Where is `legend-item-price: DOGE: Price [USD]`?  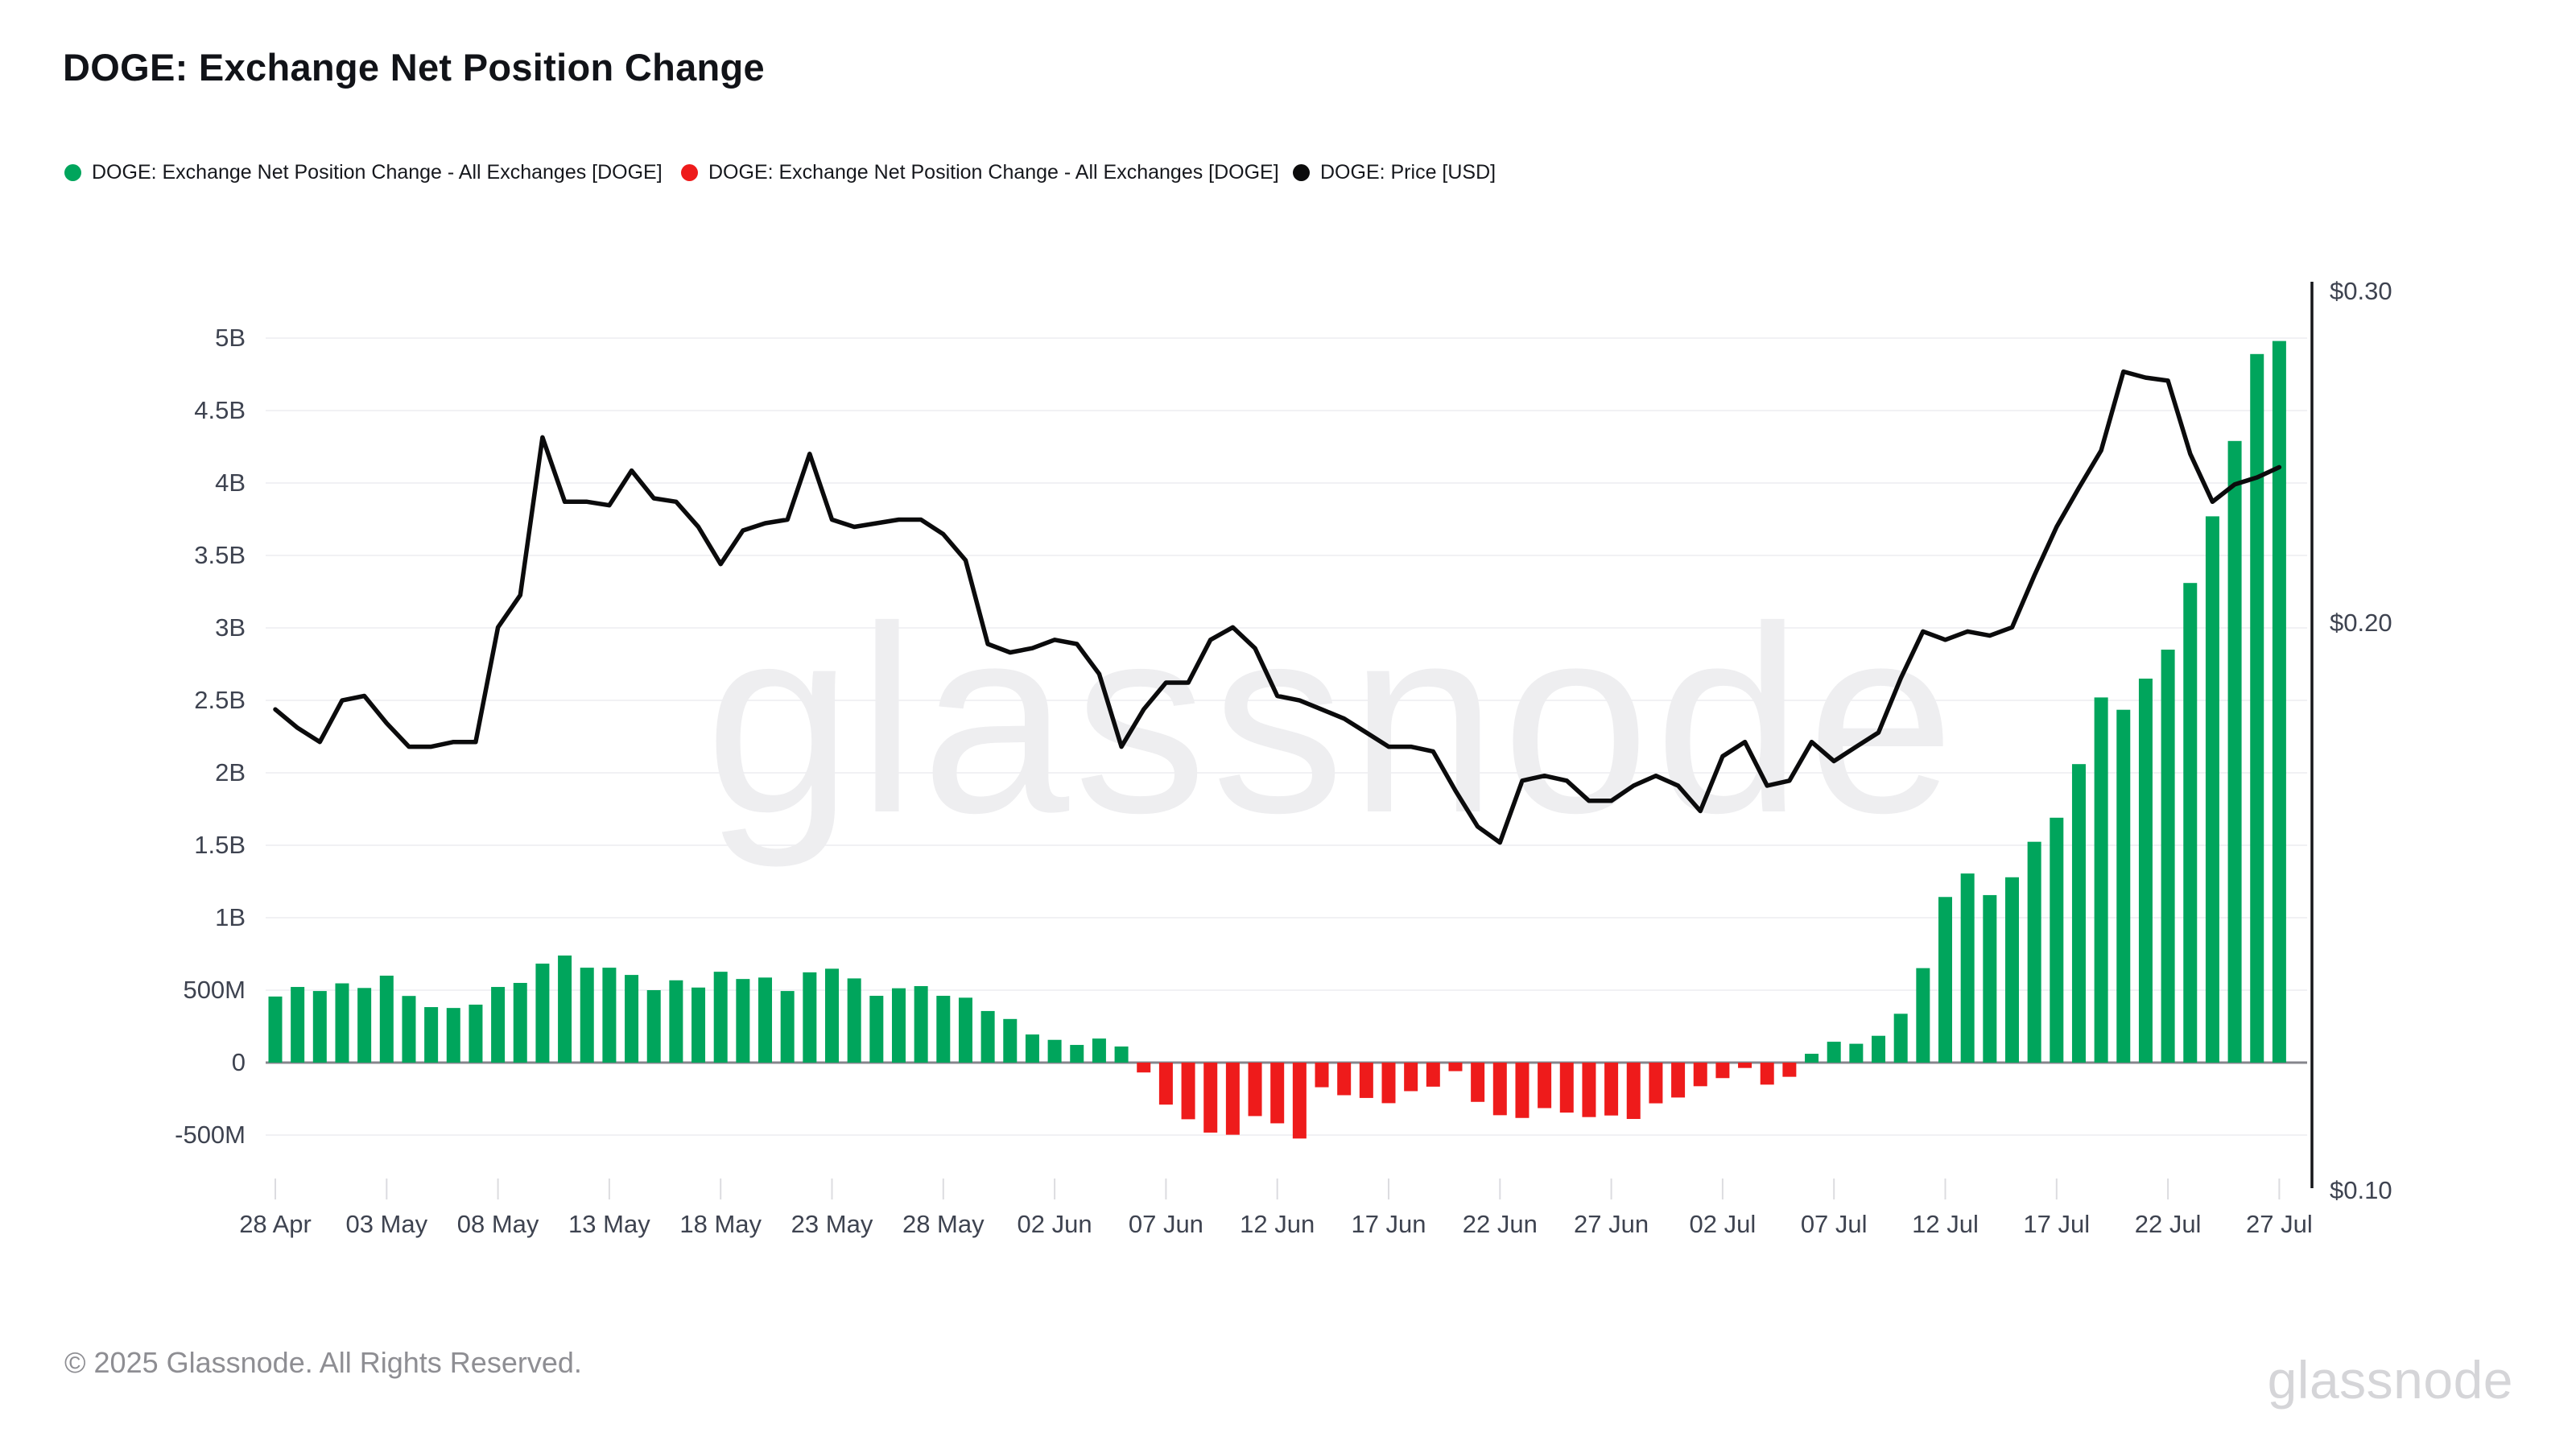
legend-item-price: DOGE: Price [USD] is located at coordinates (1394, 172).